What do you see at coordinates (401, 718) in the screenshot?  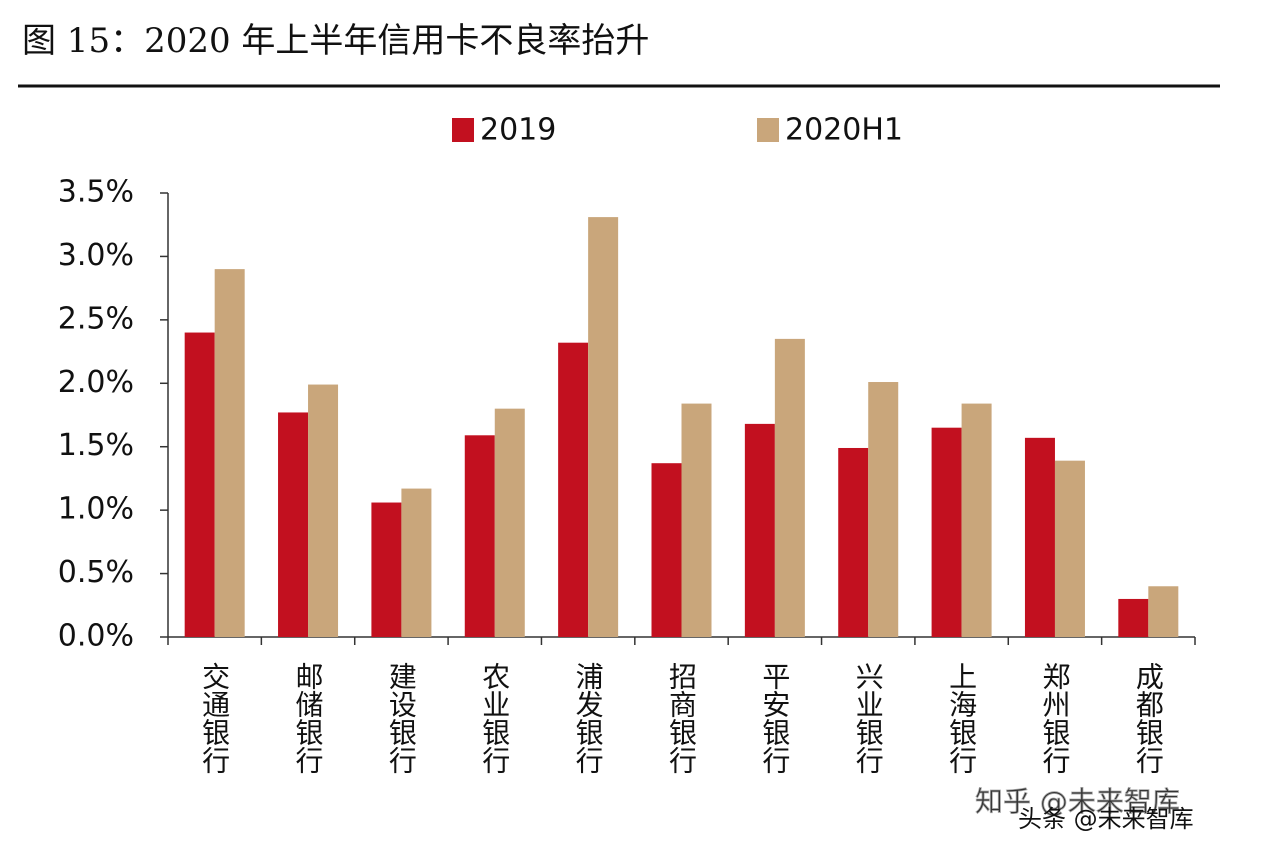 I see `x-tick-label: 建设银行` at bounding box center [401, 718].